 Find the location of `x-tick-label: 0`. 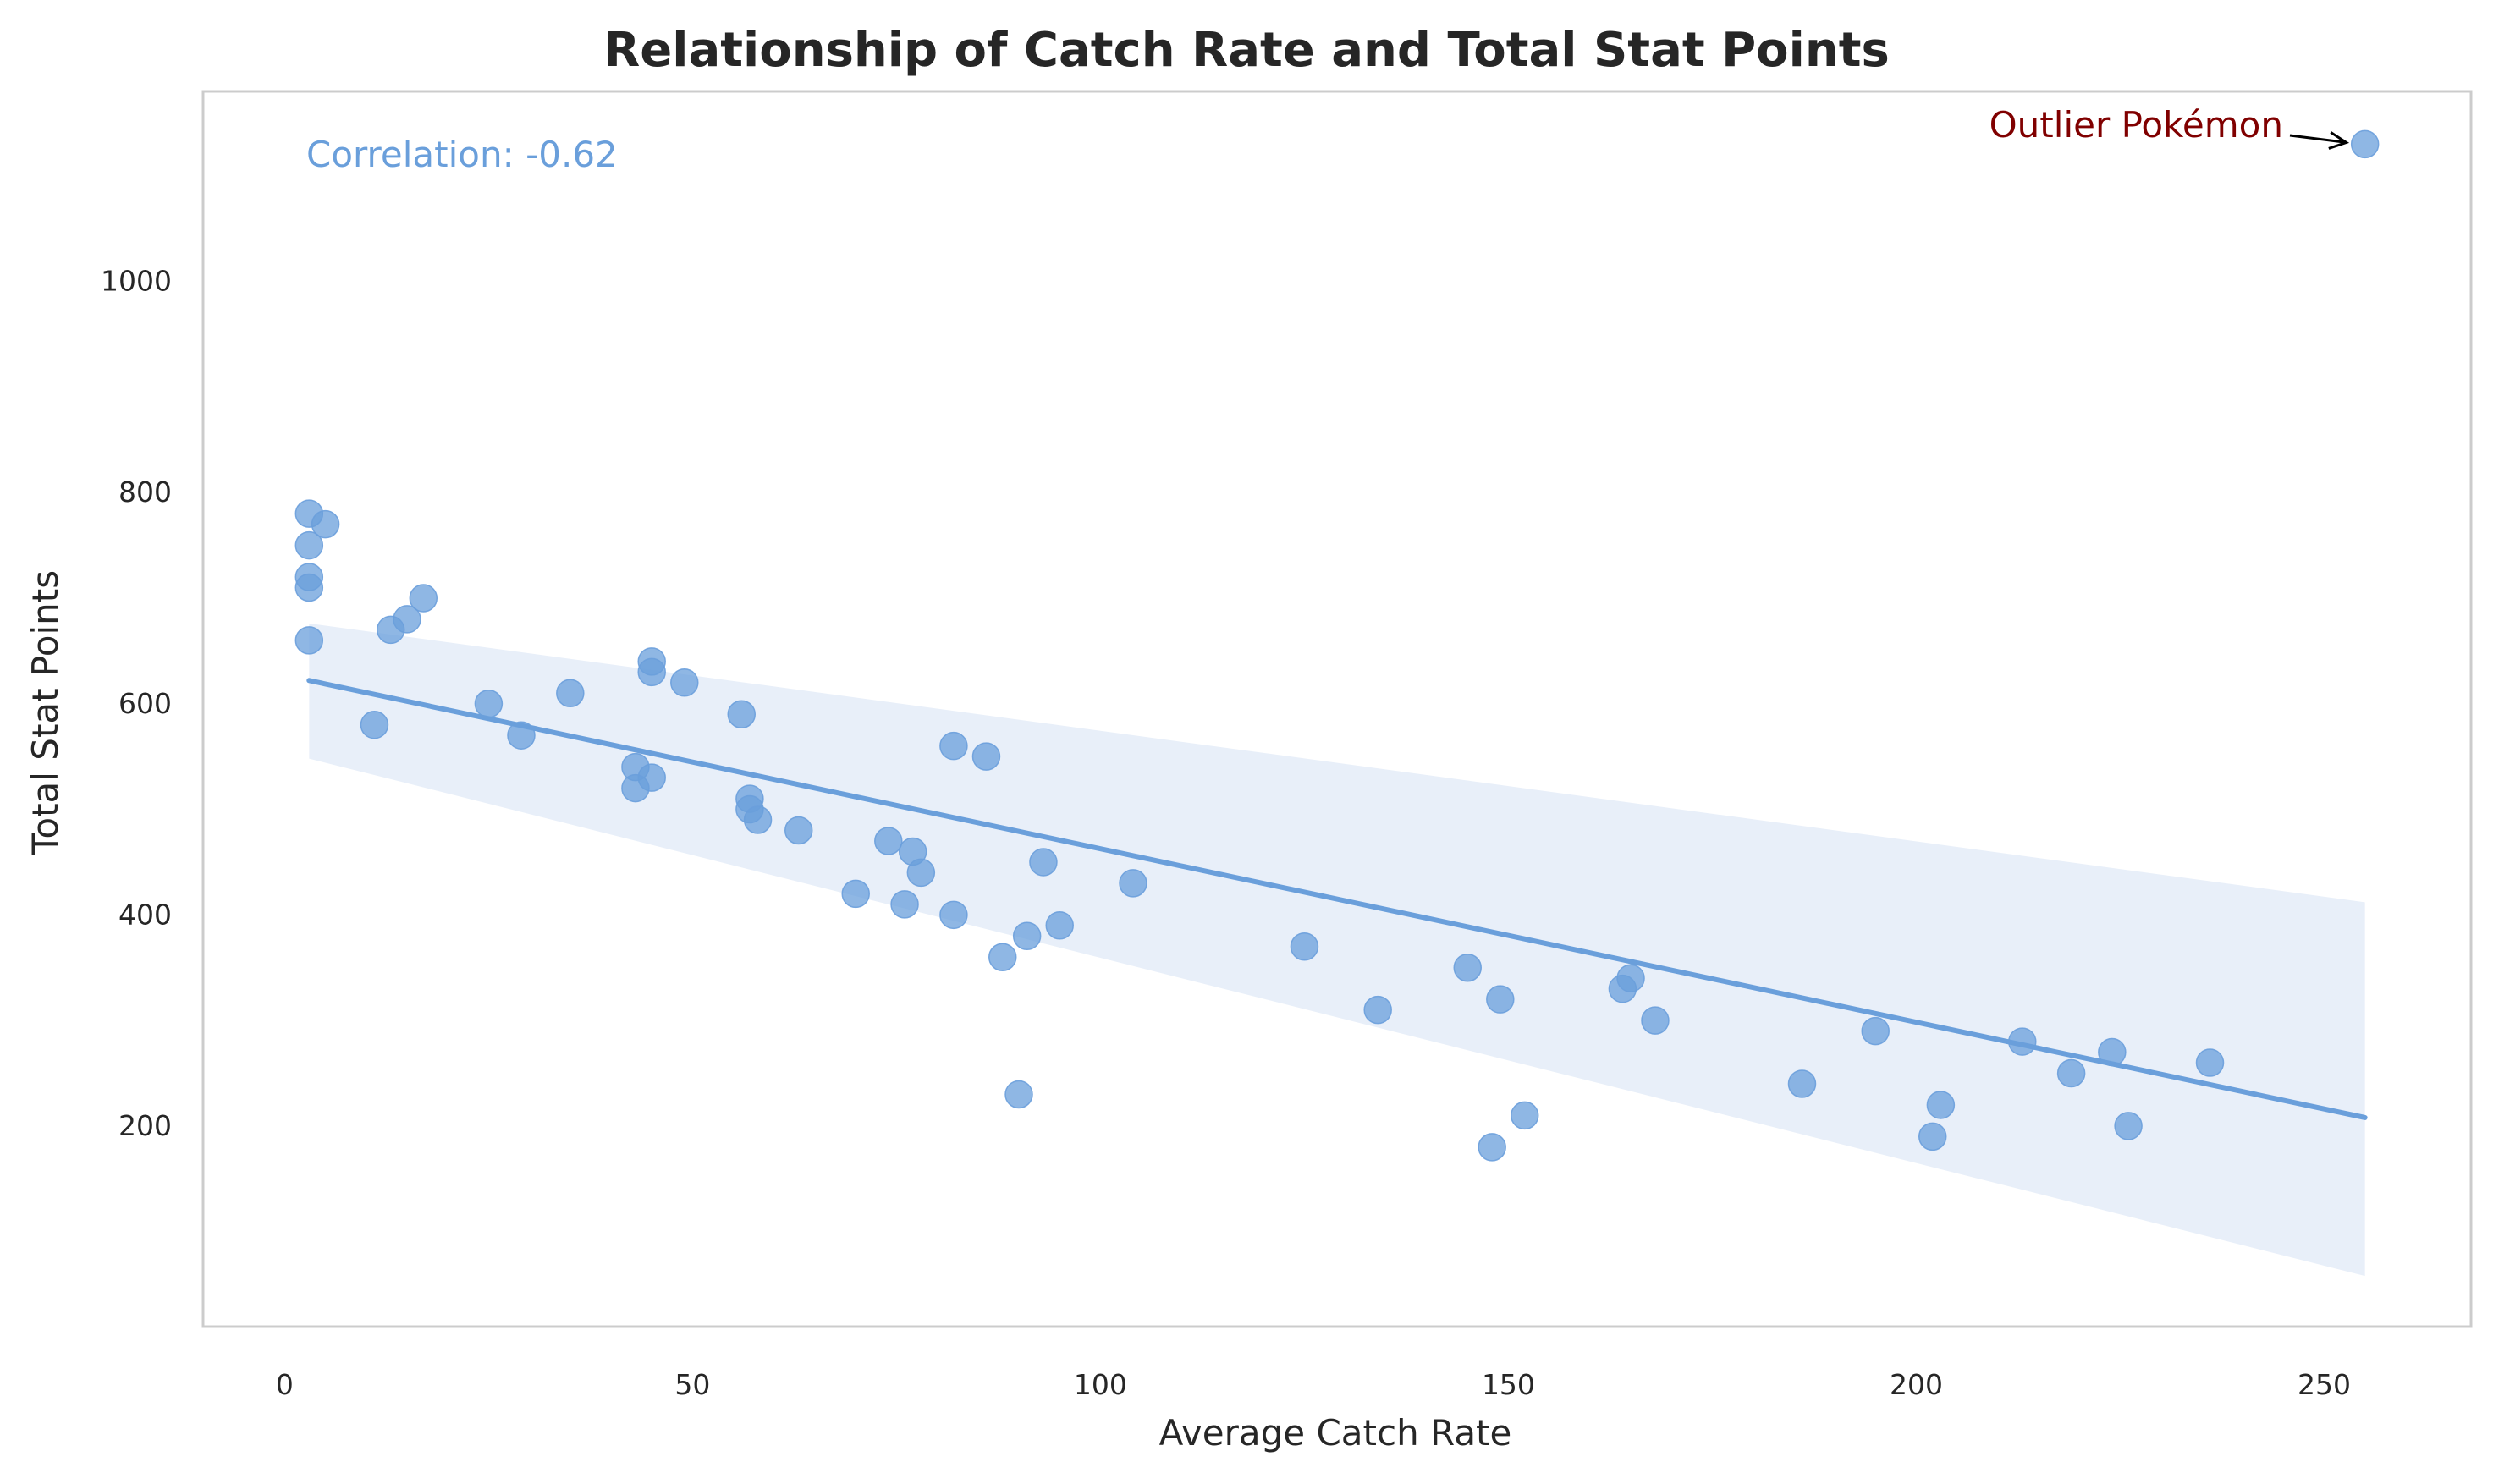

x-tick-label: 0 is located at coordinates (285, 1384).